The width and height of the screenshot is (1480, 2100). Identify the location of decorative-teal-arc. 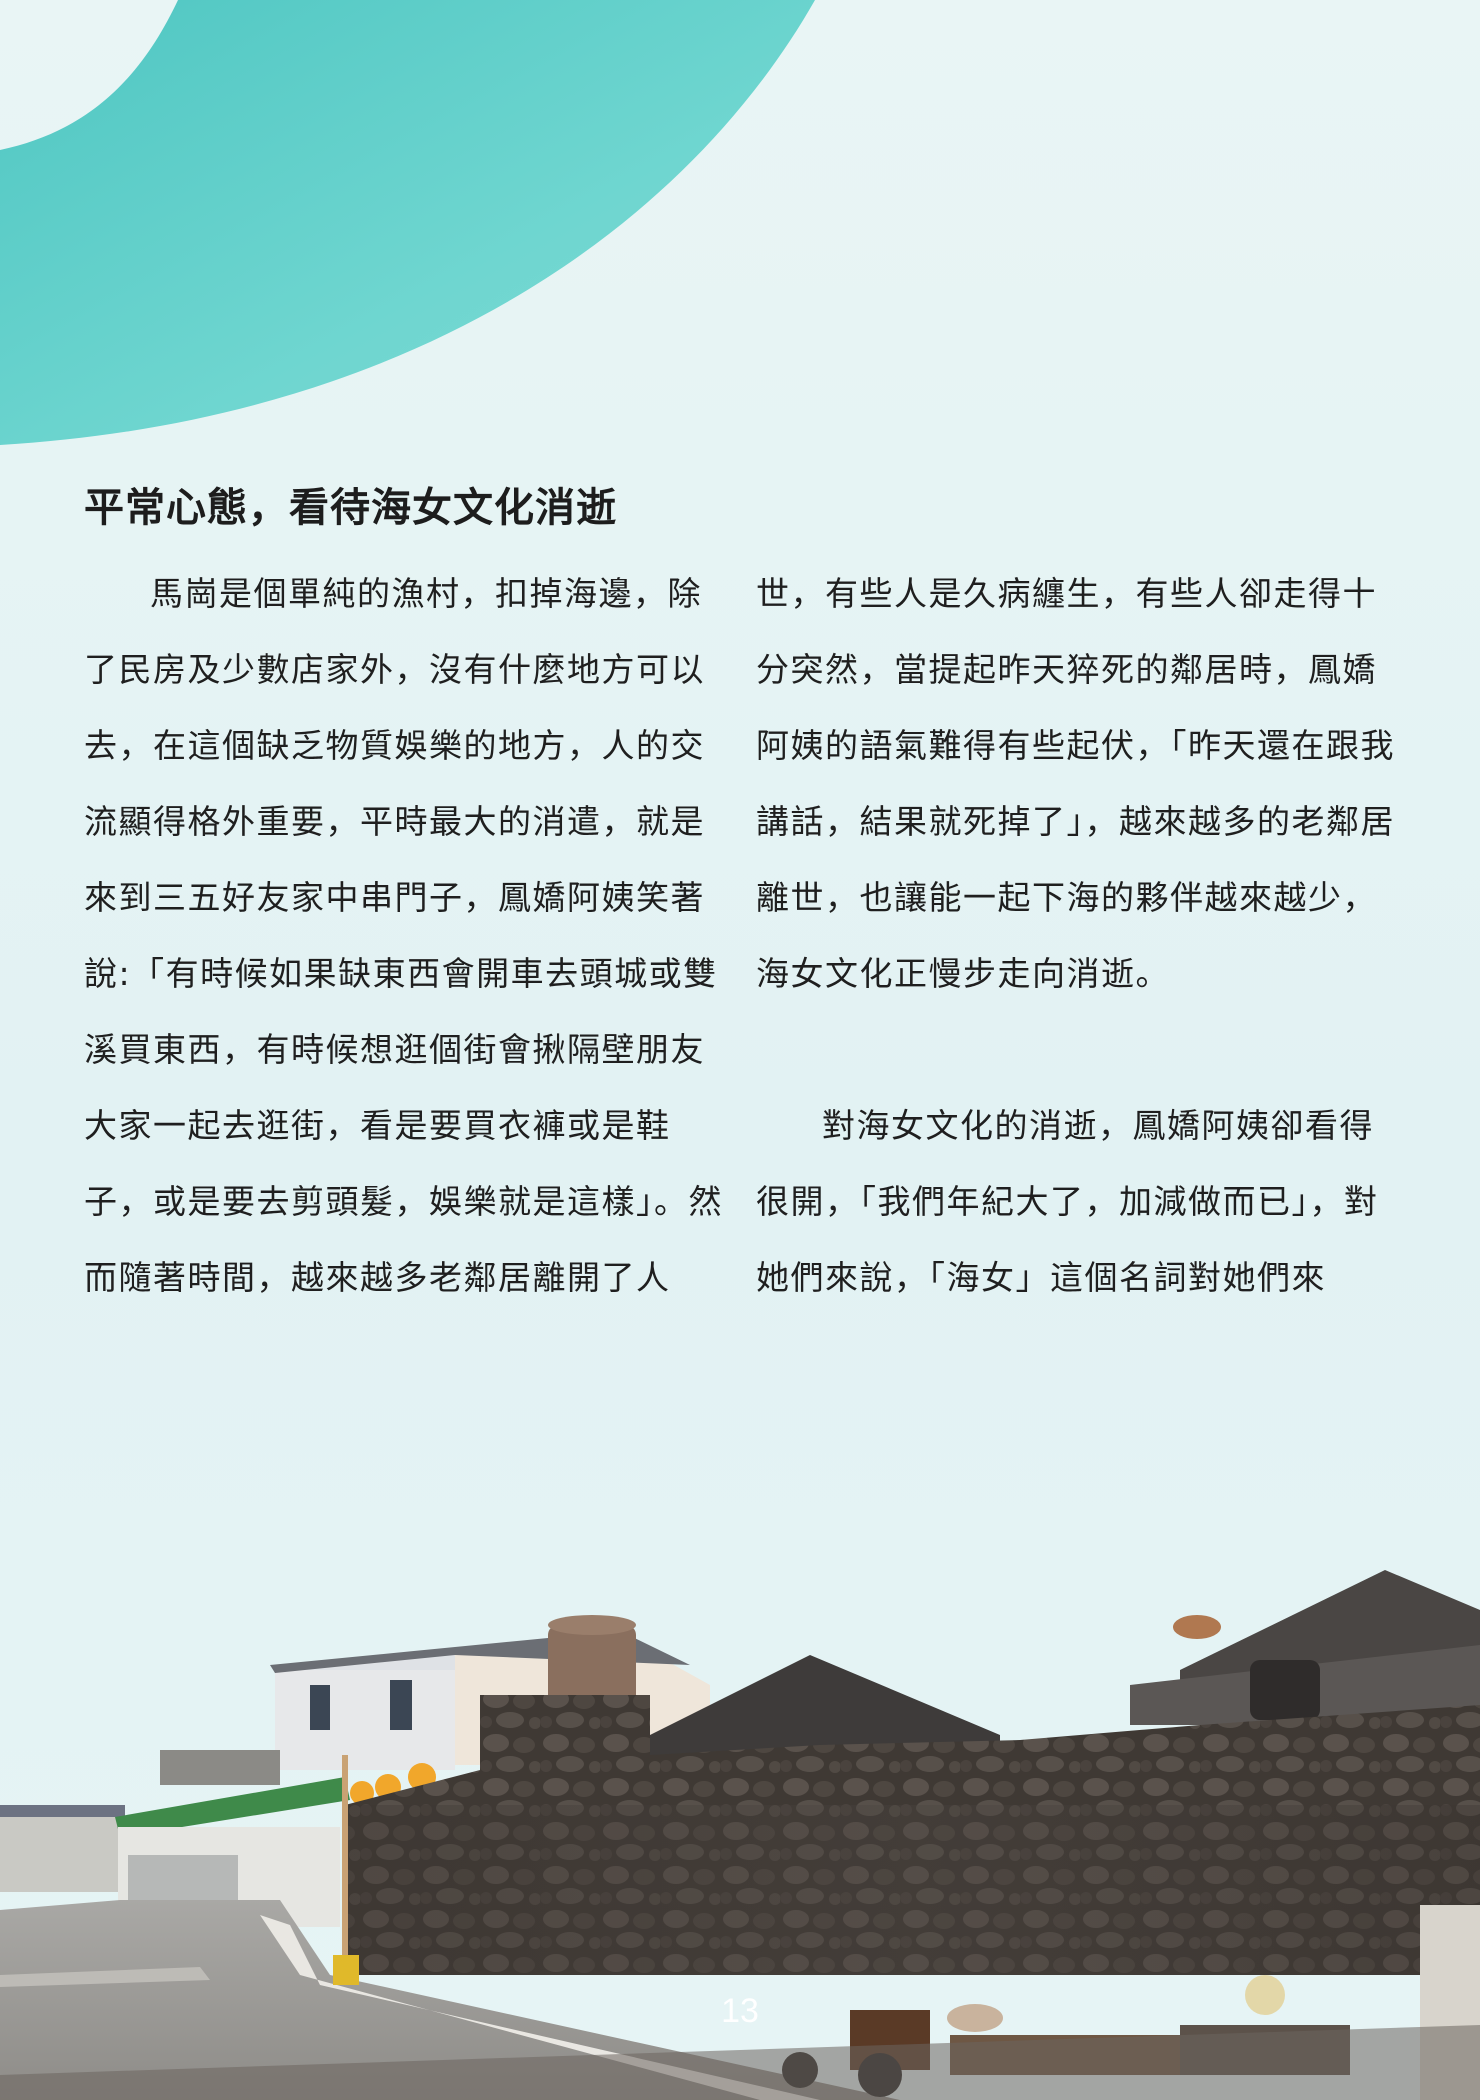
(407, 222).